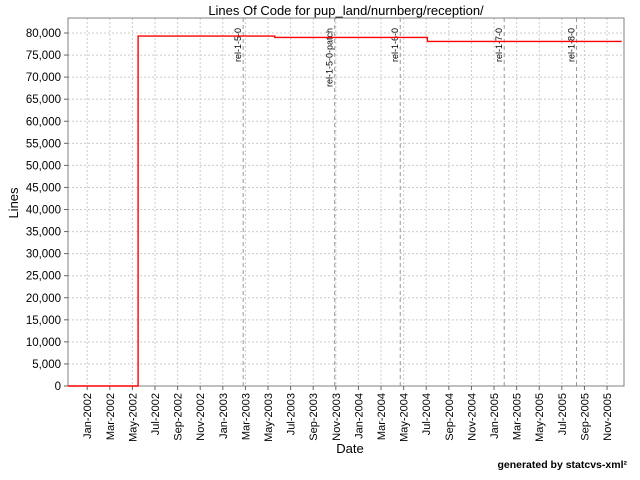 This screenshot has width=640, height=480. I want to click on x-tick-label: Jul-2005, so click(563, 414).